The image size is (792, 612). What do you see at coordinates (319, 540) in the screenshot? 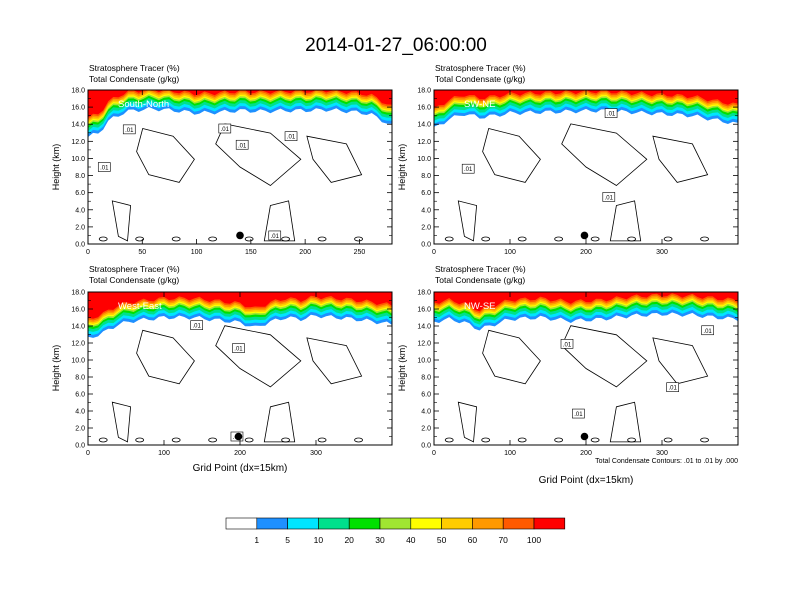
I see `colorbar-label: 10` at bounding box center [319, 540].